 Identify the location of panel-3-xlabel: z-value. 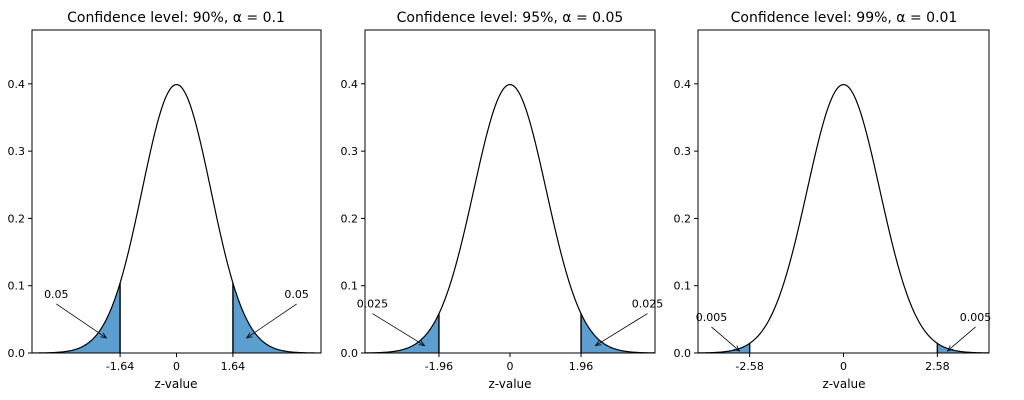
(843, 384).